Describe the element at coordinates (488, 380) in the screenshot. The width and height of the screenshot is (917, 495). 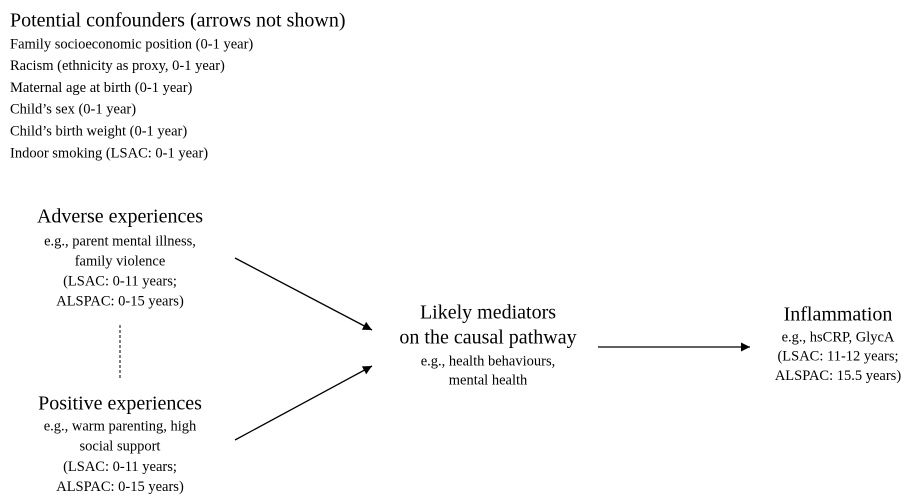
I see `node-detail: mental health` at that location.